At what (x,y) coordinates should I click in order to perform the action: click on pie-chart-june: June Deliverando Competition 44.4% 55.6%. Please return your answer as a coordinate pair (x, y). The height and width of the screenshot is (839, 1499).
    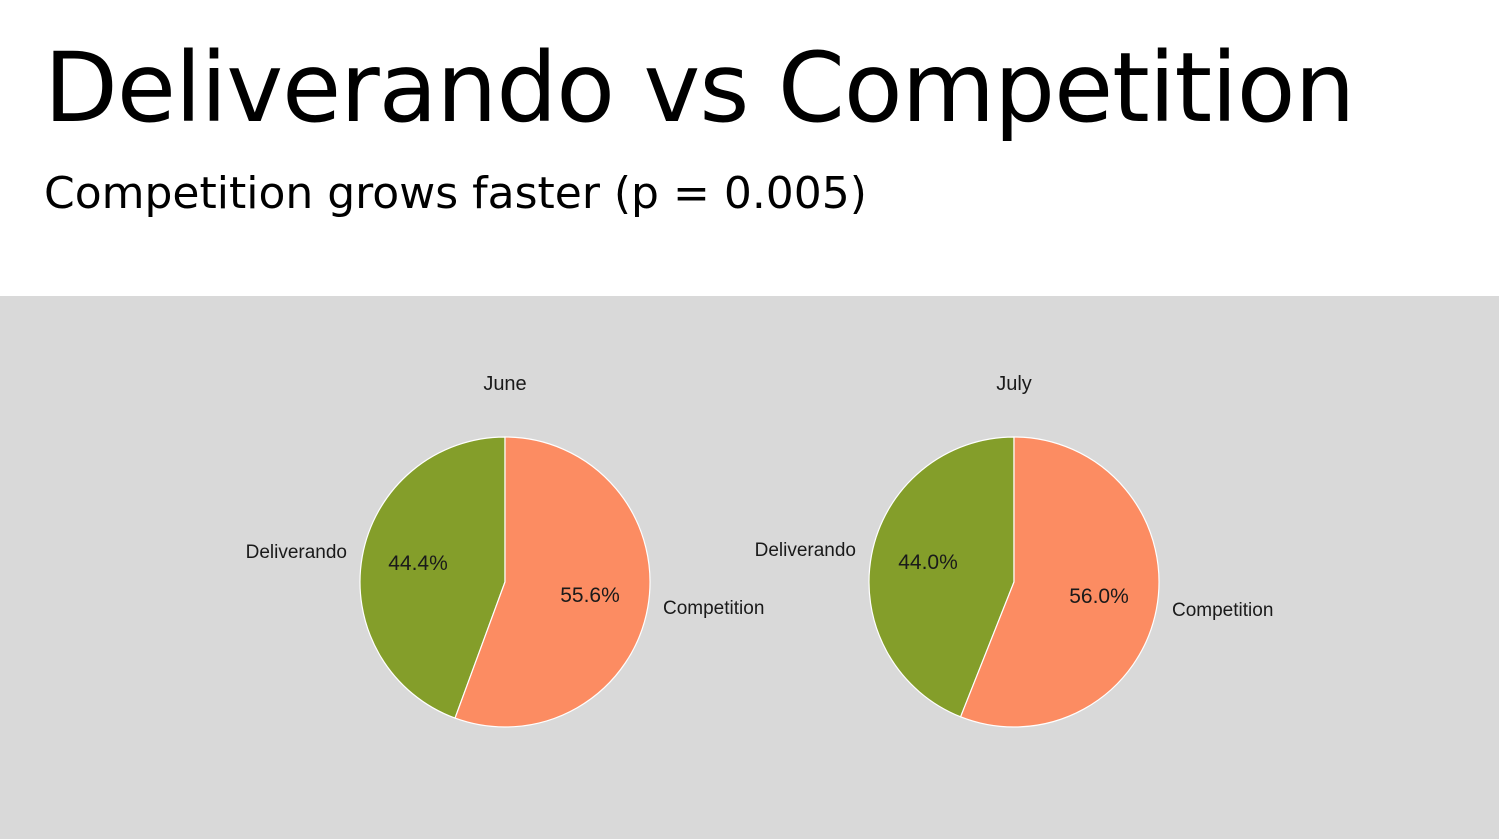
    Looking at the image, I should click on (505, 550).